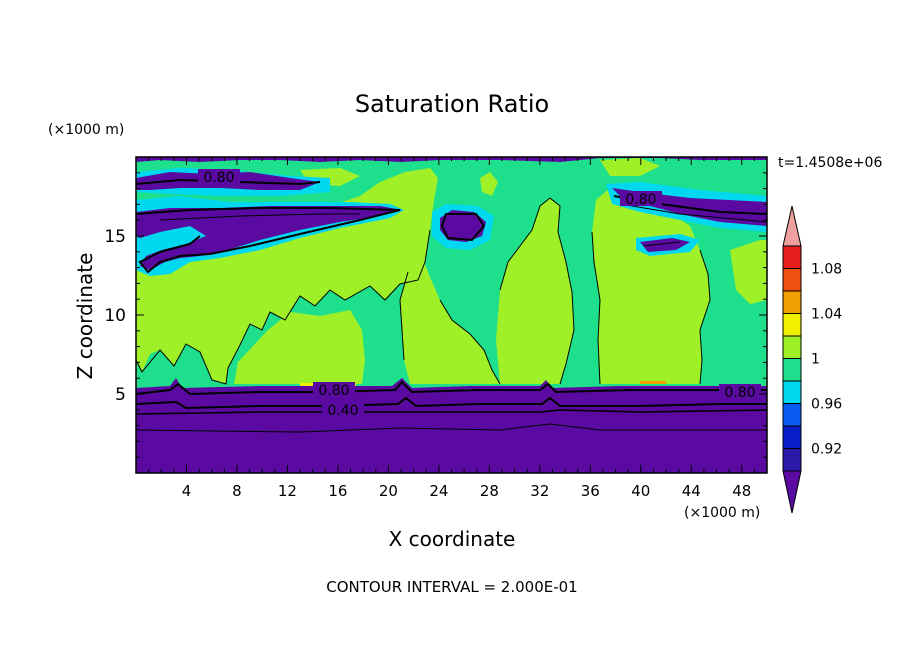 The width and height of the screenshot is (904, 654). What do you see at coordinates (815, 360) in the screenshot?
I see `colorbar-label: 1` at bounding box center [815, 360].